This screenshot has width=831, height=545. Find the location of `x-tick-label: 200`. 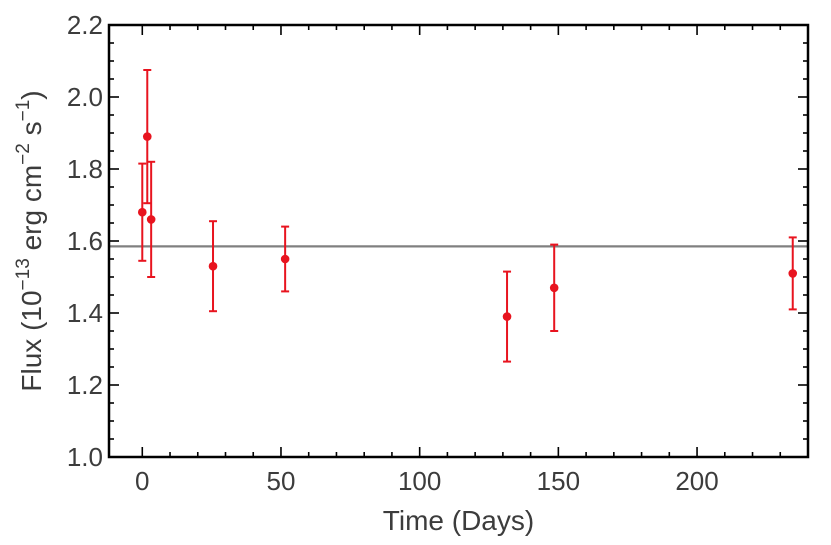

x-tick-label: 200 is located at coordinates (696, 481).